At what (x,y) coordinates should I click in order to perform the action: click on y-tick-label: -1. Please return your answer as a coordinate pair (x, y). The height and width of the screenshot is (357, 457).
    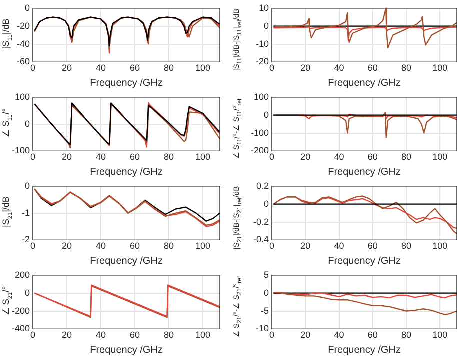
    Looking at the image, I should click on (26, 213).